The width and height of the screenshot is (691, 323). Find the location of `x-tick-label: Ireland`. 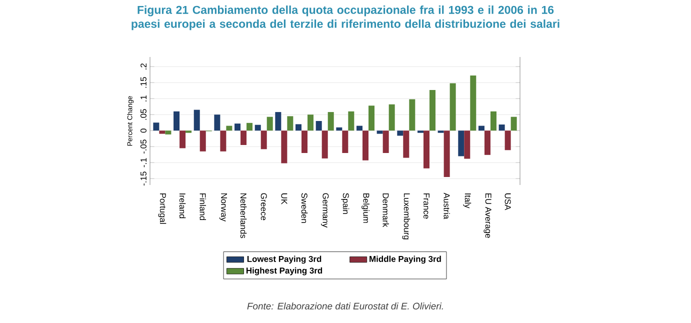

x-tick-label: Ireland is located at coordinates (182, 206).